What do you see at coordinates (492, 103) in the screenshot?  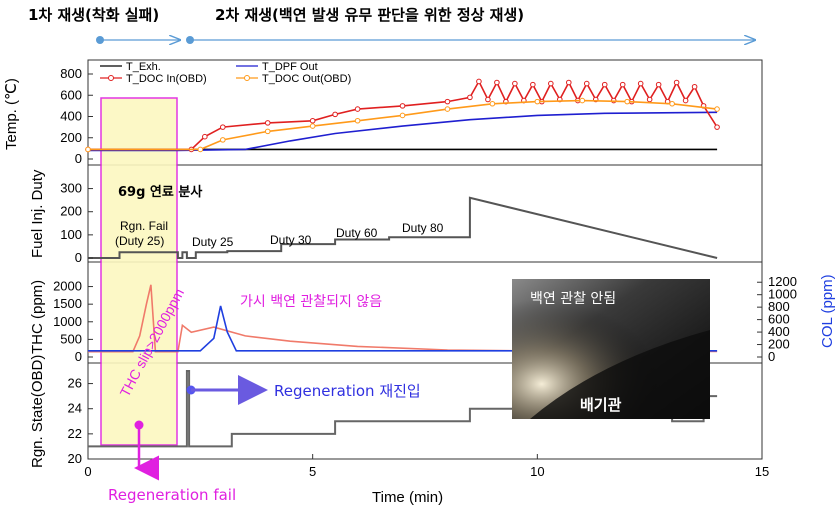 I see `point-t-doc-out-obd--8` at bounding box center [492, 103].